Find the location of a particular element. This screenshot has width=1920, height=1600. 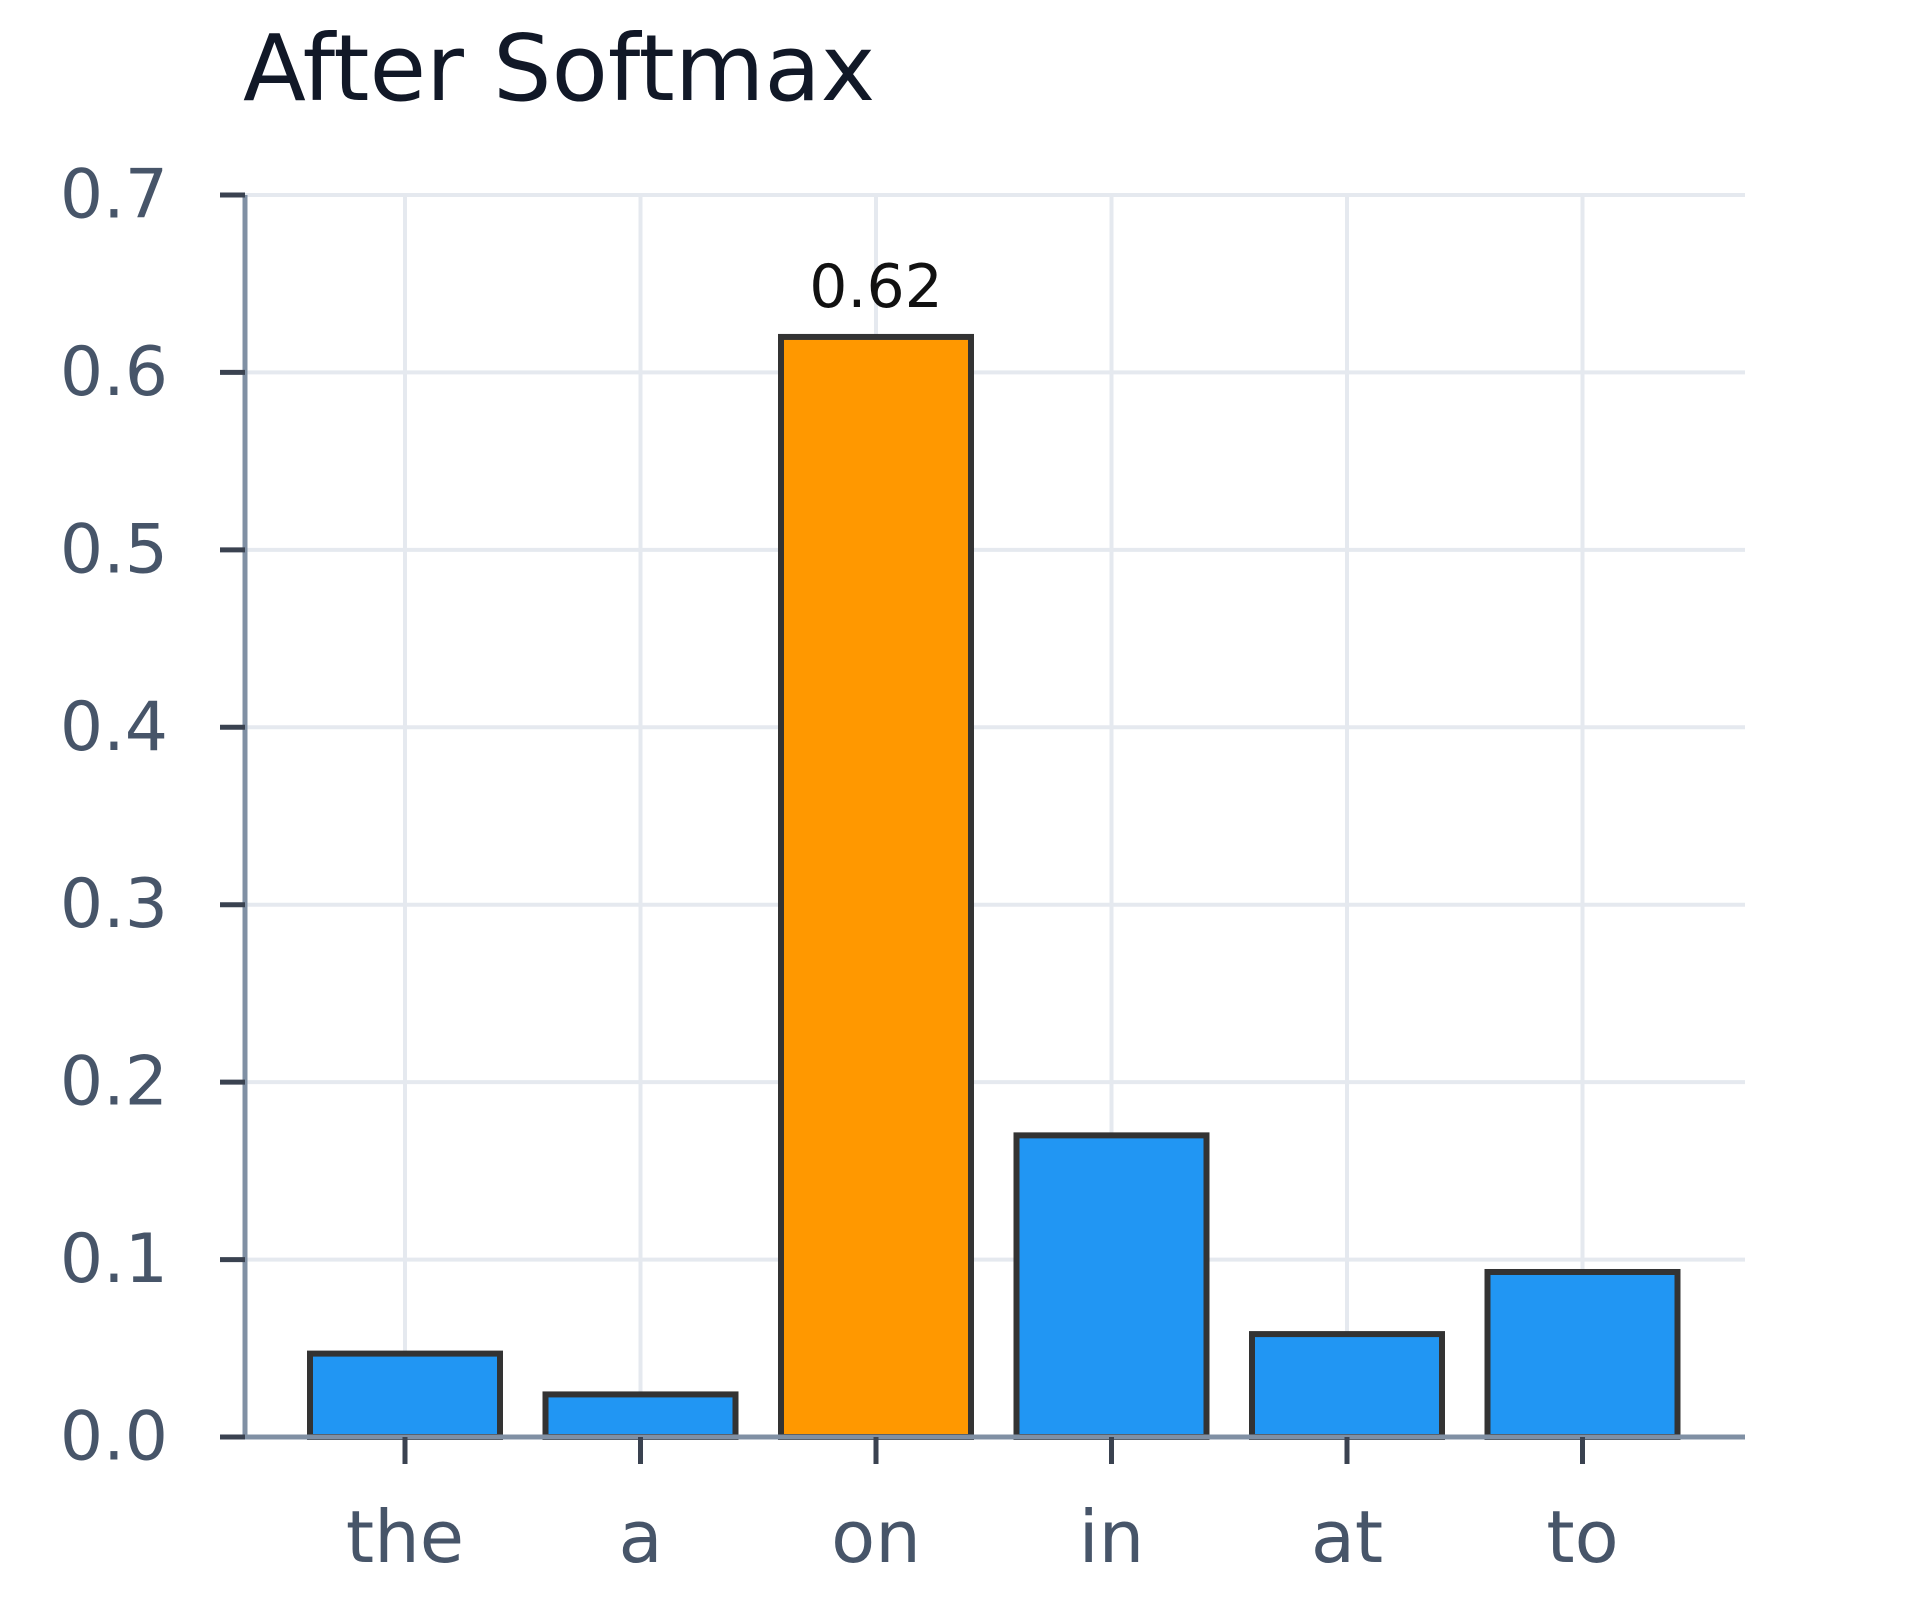

bar-value-label: 0.62 is located at coordinates (876, 287).